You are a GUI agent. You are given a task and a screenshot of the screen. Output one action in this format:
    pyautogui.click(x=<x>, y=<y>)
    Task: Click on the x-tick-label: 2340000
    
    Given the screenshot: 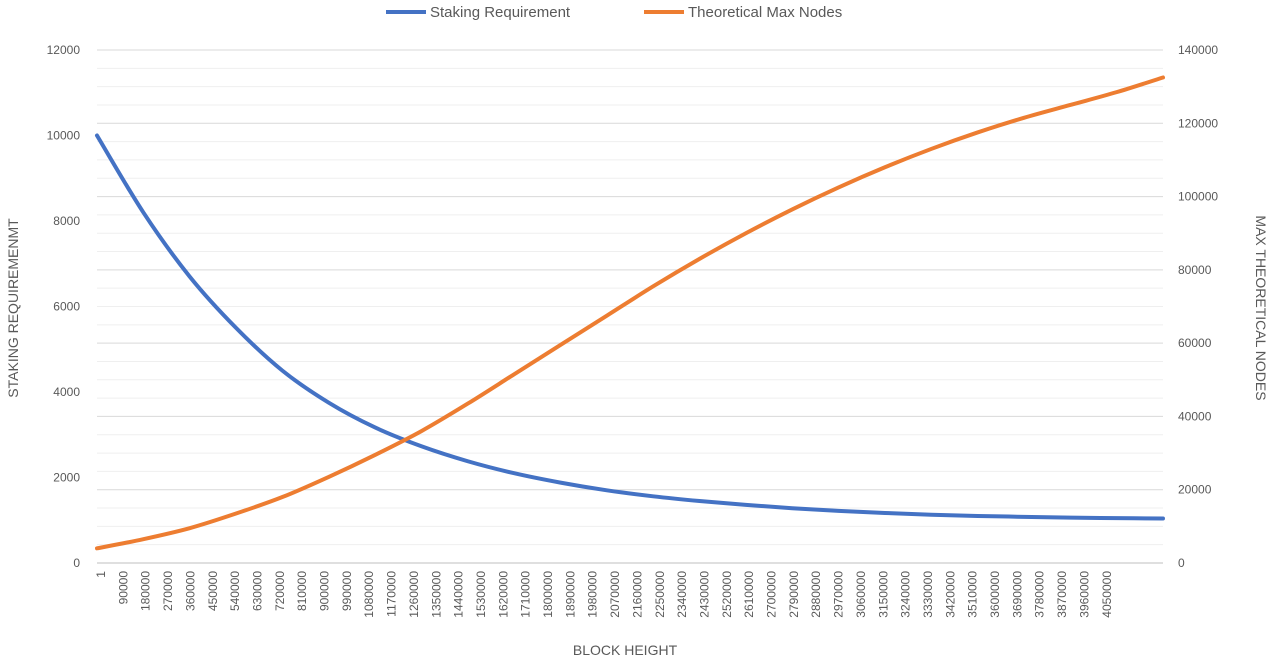 What is the action you would take?
    pyautogui.click(x=682, y=594)
    